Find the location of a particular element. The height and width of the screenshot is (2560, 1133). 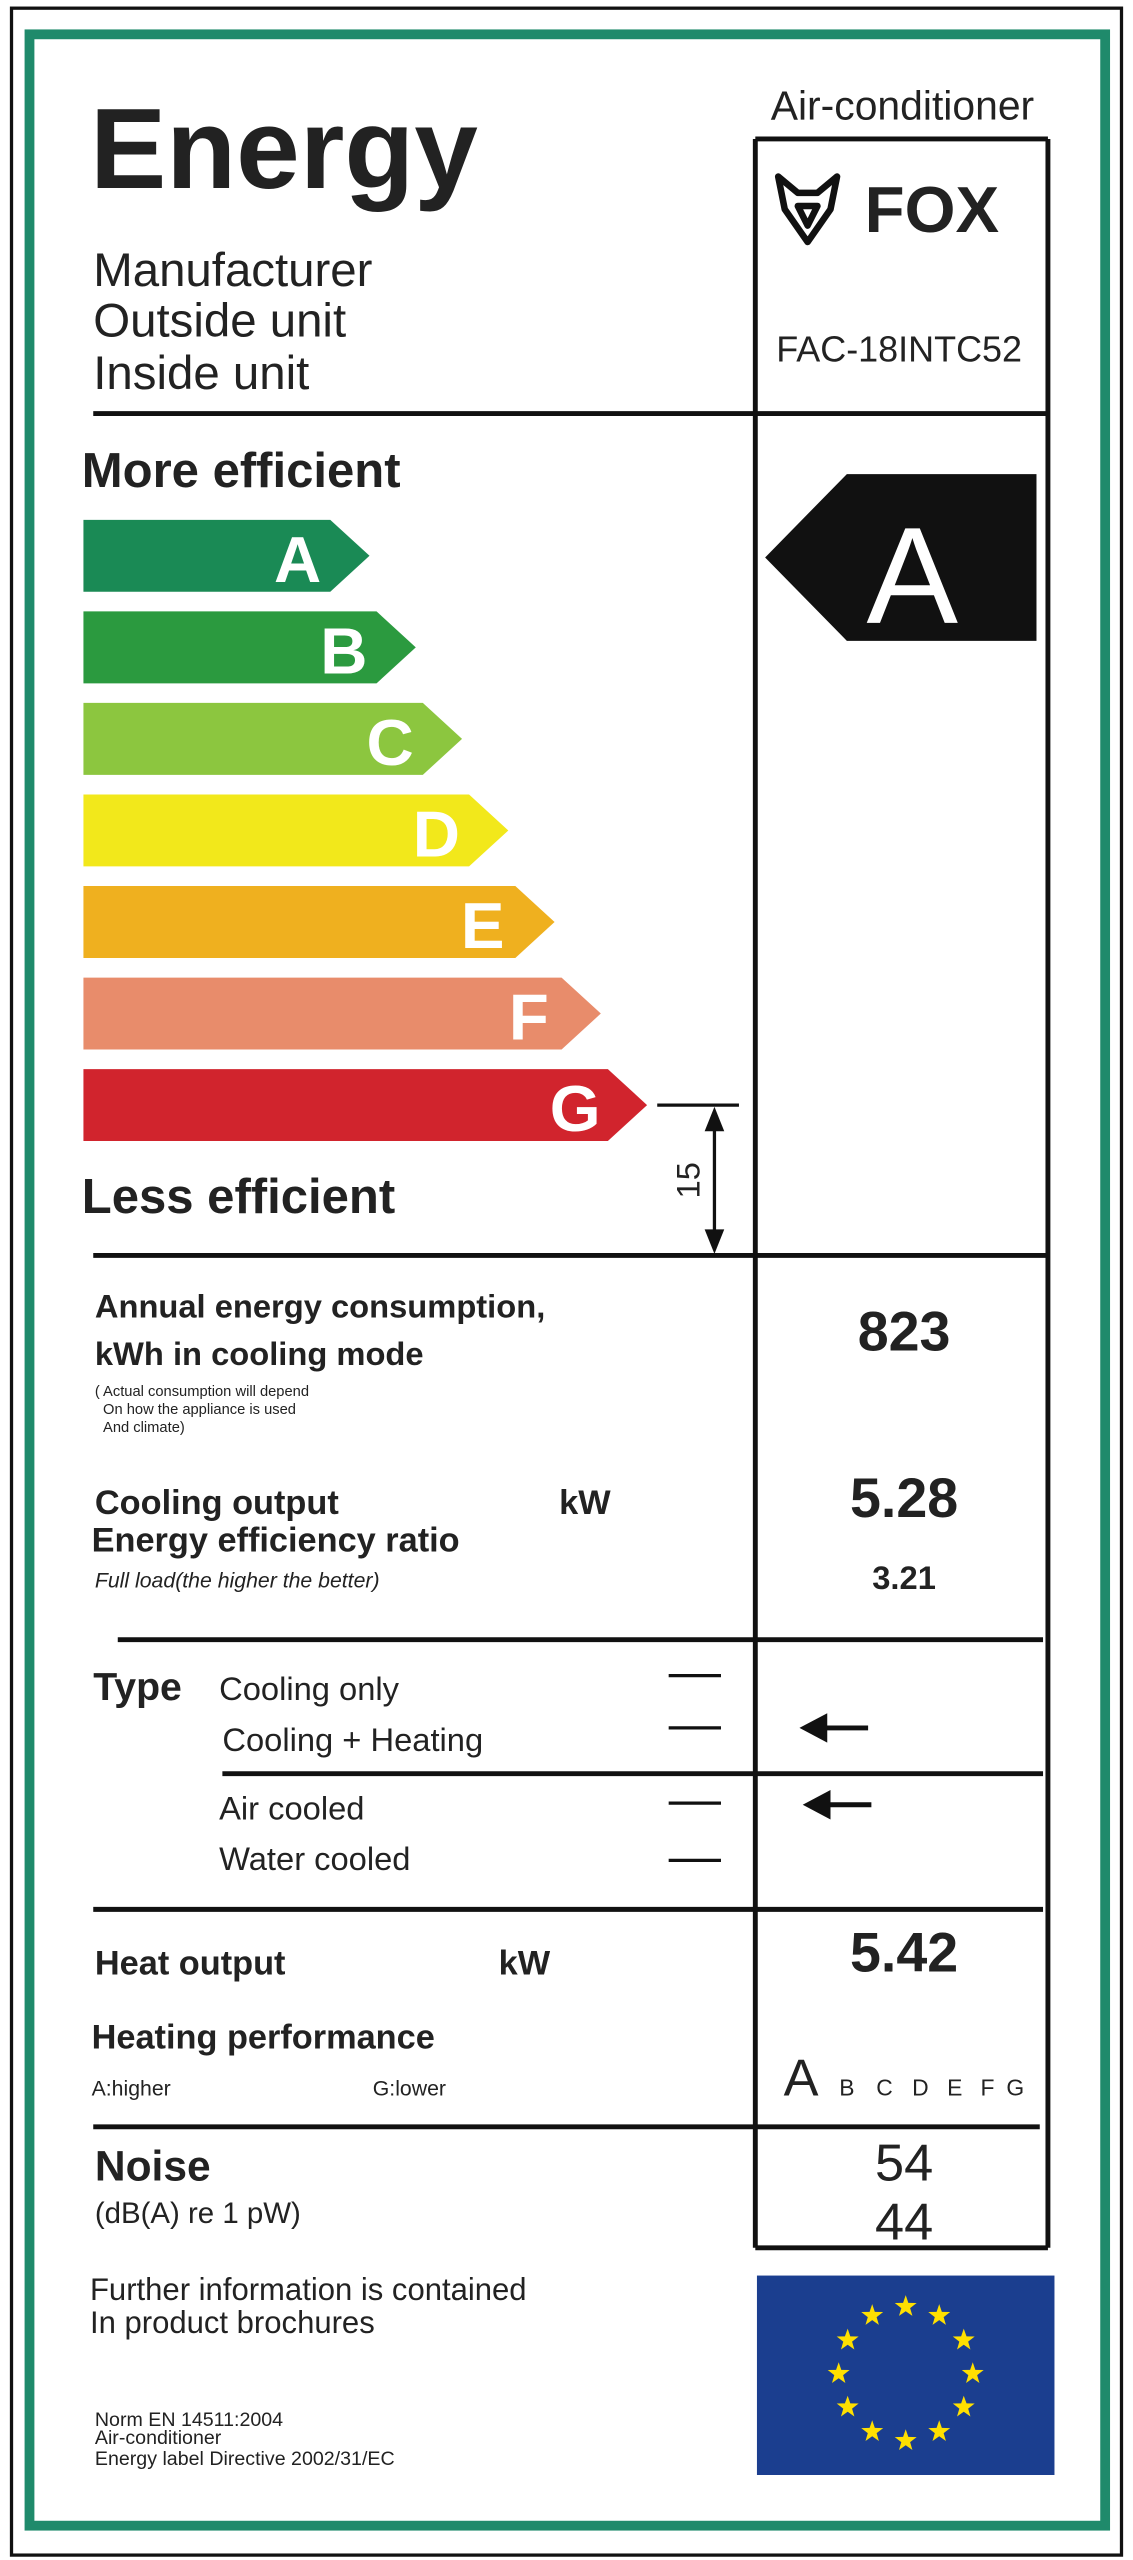

class-letter: A is located at coordinates (297, 559).